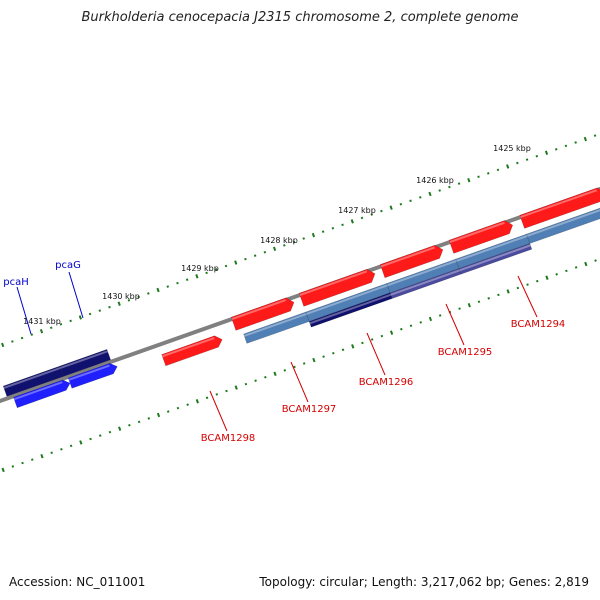  I want to click on cds-bcam1296, so click(337, 287).